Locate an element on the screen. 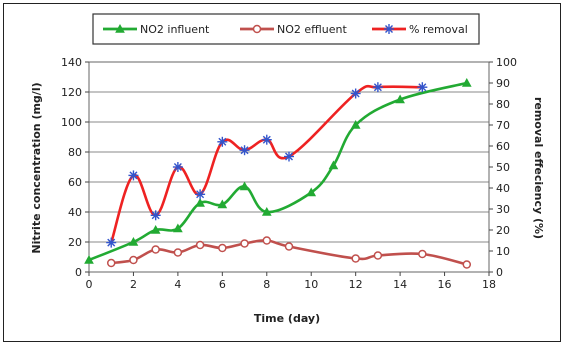 The width and height of the screenshot is (566, 347). legend-label: NO2 effluent is located at coordinates (312, 29).